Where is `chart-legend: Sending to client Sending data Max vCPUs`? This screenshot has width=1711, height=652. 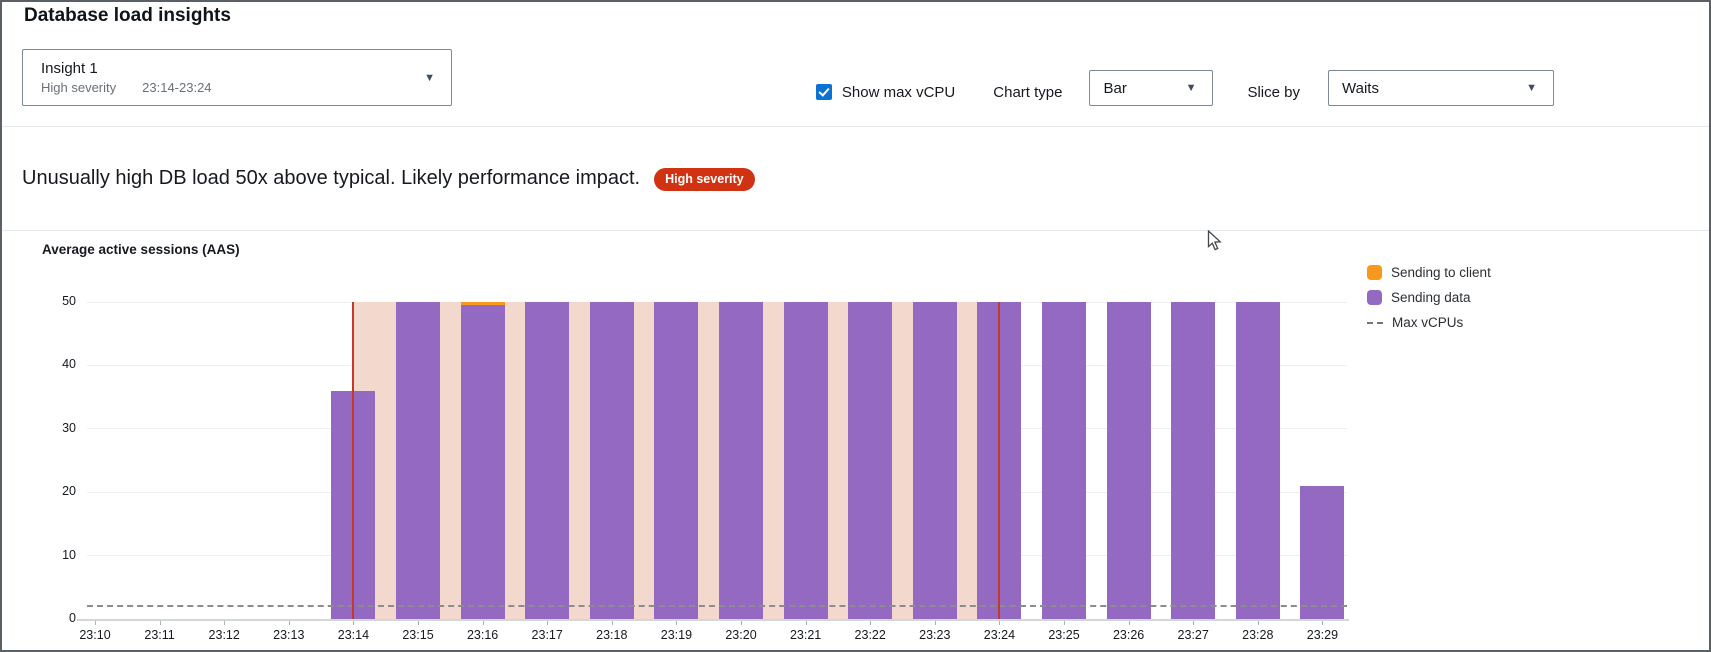
chart-legend: Sending to client Sending data Max vCPUs is located at coordinates (1429, 301).